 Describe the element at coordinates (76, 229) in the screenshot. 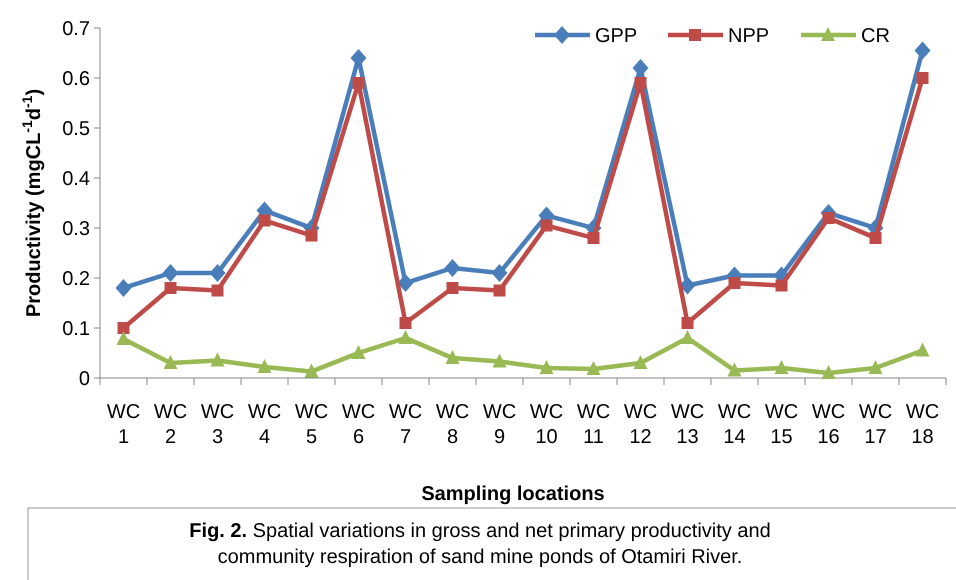

I see `y-tick-label: 0.3` at that location.